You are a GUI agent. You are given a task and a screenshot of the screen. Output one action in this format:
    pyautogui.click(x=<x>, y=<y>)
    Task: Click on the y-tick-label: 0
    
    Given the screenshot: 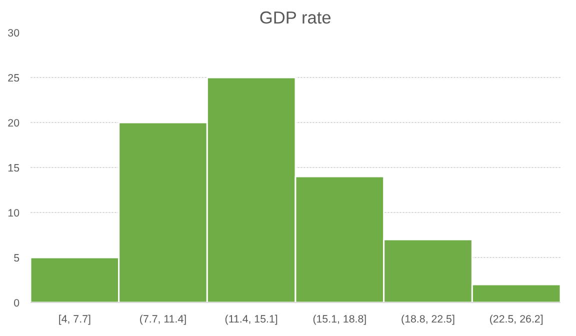 What is the action you would take?
    pyautogui.click(x=17, y=304)
    